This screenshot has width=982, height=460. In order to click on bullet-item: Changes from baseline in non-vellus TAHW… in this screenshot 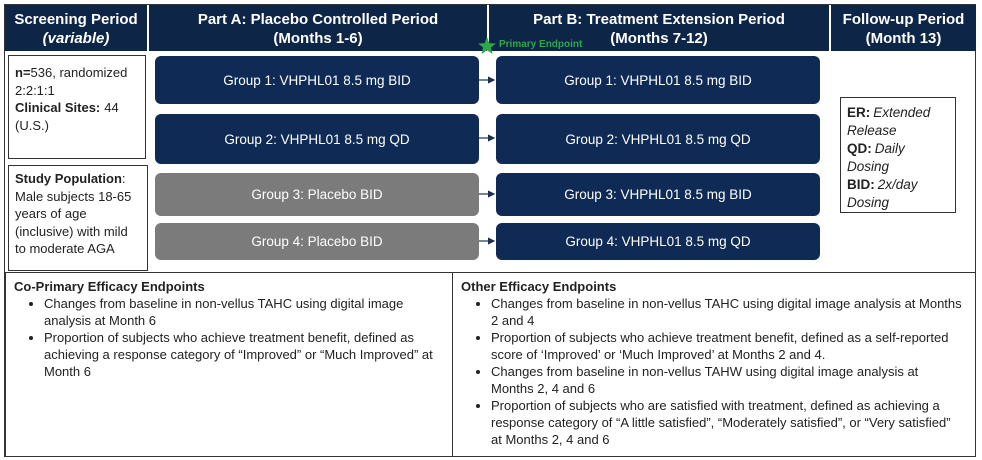, I will do `click(729, 380)`.